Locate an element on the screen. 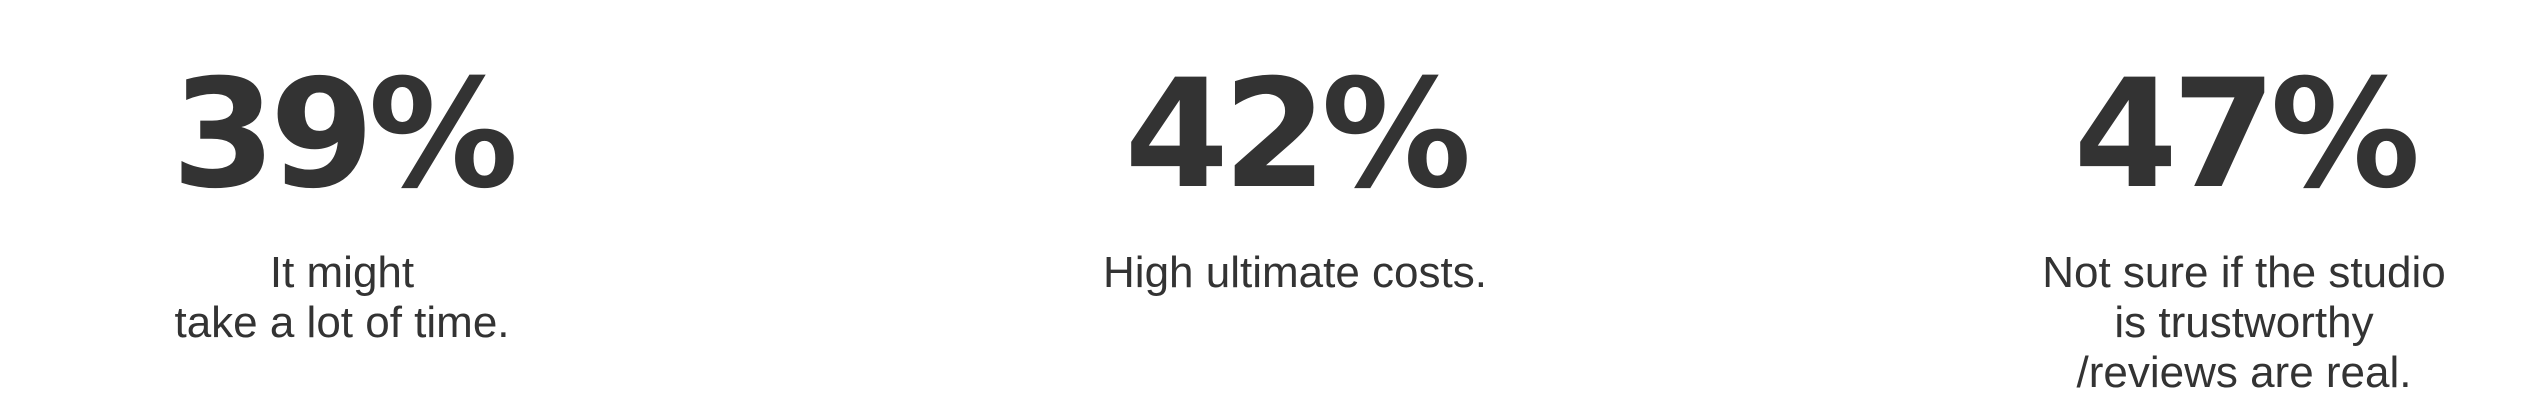  stat-caption-line: take a lot of time. is located at coordinates (342, 322).